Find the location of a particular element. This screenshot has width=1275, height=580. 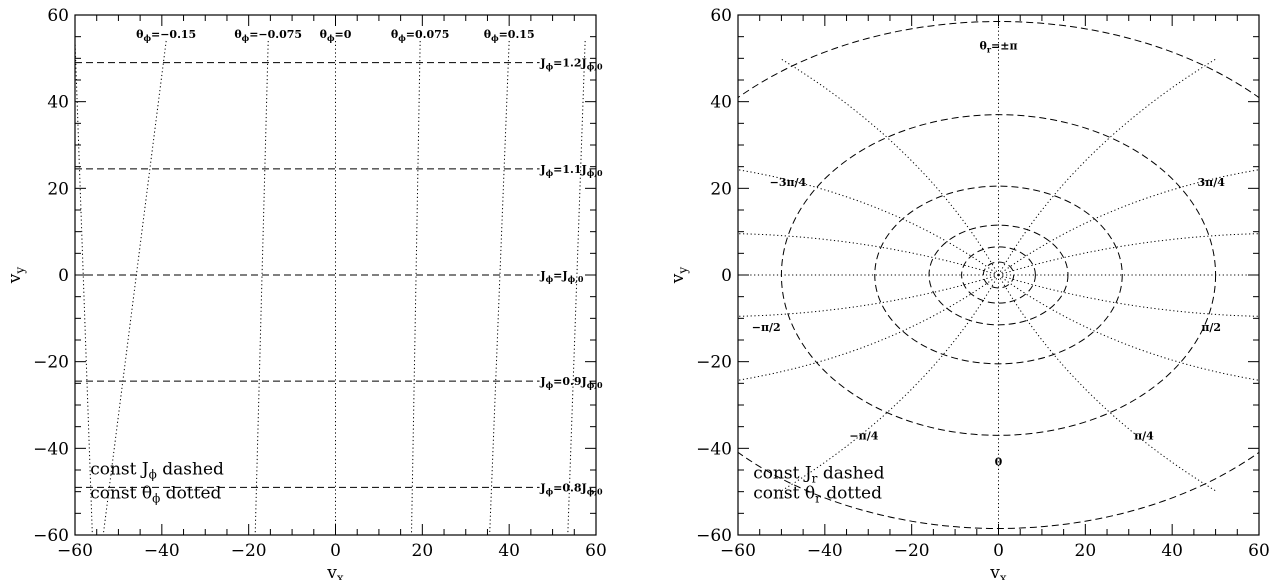

theta-r-label: 0 is located at coordinates (999, 461).